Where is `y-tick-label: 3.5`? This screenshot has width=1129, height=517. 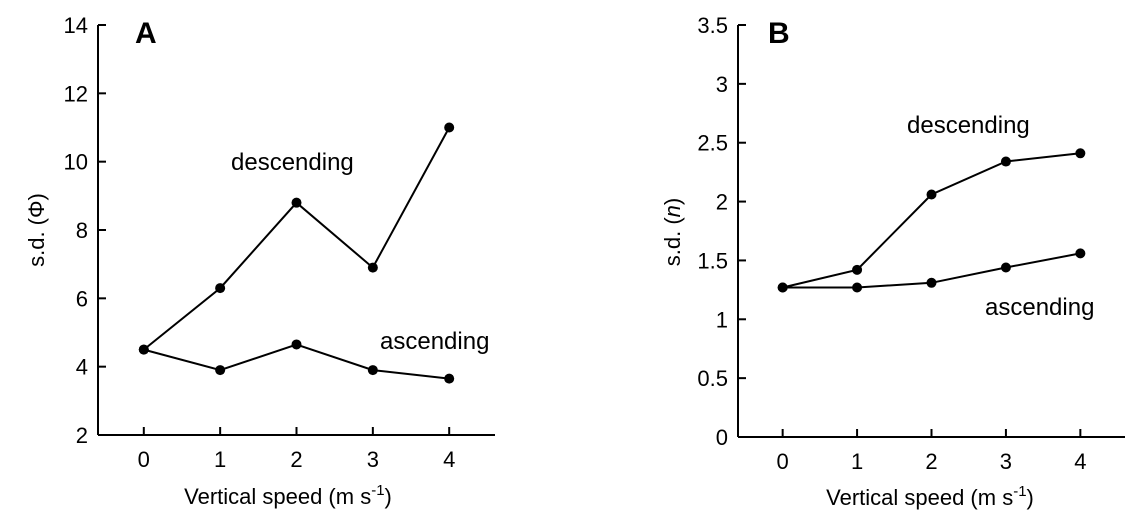 y-tick-label: 3.5 is located at coordinates (712, 25).